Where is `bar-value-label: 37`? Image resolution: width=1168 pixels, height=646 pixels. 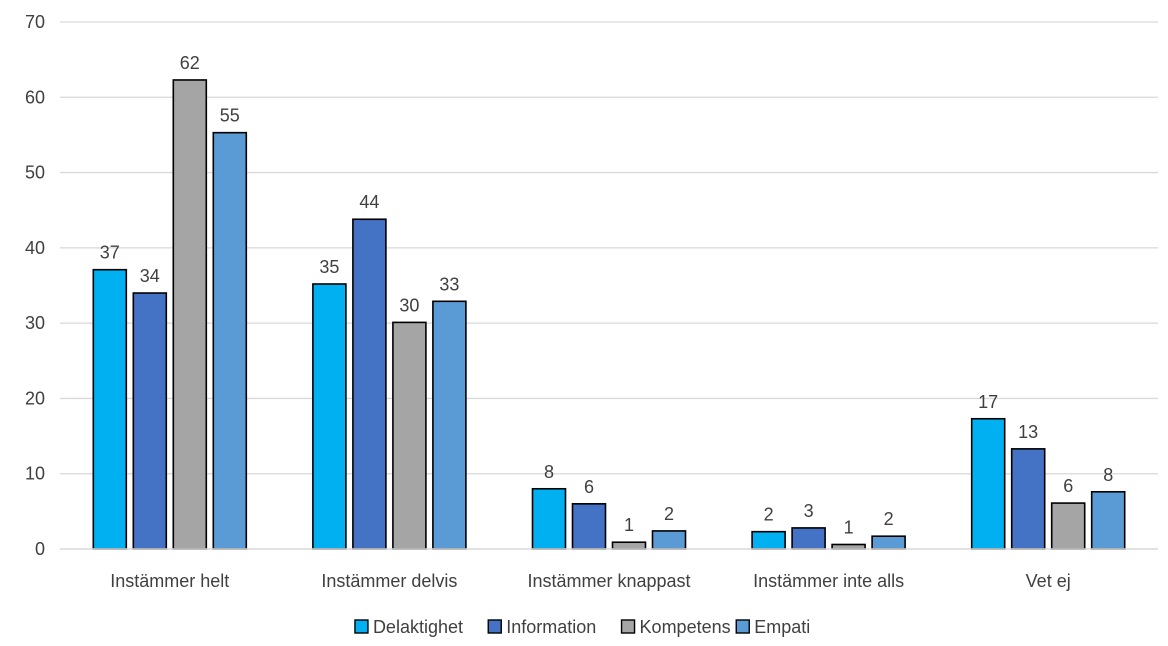 bar-value-label: 37 is located at coordinates (110, 253).